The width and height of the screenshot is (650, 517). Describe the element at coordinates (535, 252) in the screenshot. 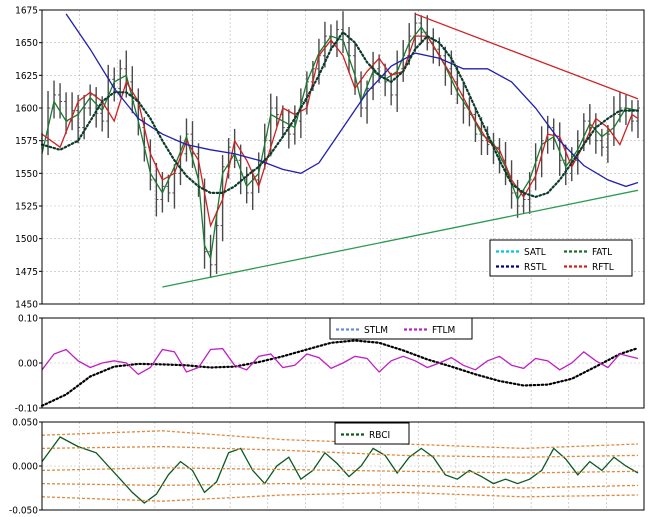

I see `legend-label-satl: SATL` at that location.